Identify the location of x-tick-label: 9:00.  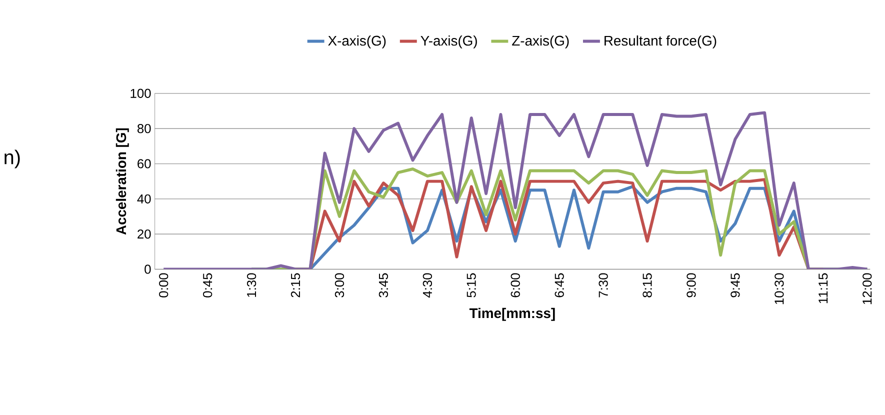
(691, 285).